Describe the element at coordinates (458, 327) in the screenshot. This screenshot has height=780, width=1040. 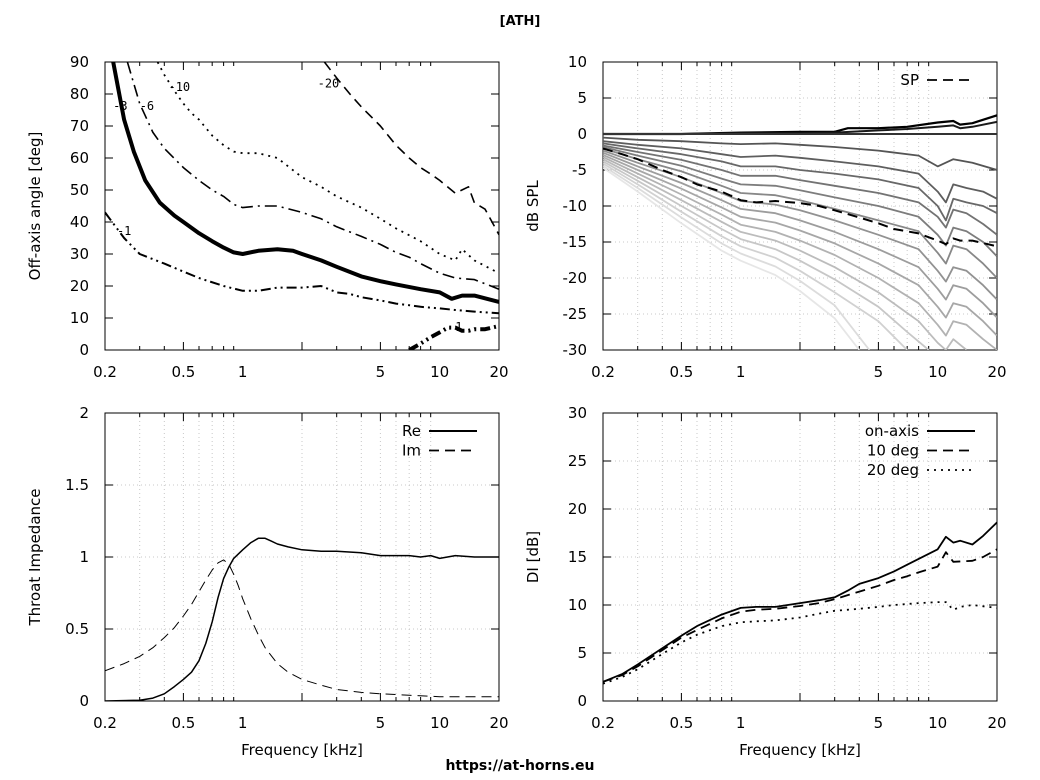
I see `contour-label: 1` at that location.